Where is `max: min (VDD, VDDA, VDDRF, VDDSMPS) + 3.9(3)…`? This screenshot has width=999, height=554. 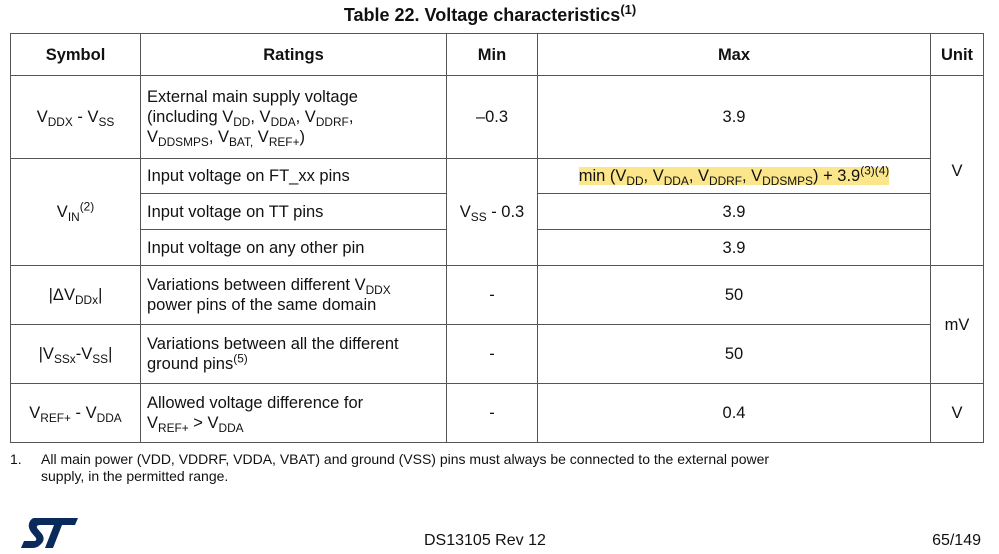 max: min (VDD, VDDA, VDDRF, VDDSMPS) + 3.9(3)… is located at coordinates (734, 177).